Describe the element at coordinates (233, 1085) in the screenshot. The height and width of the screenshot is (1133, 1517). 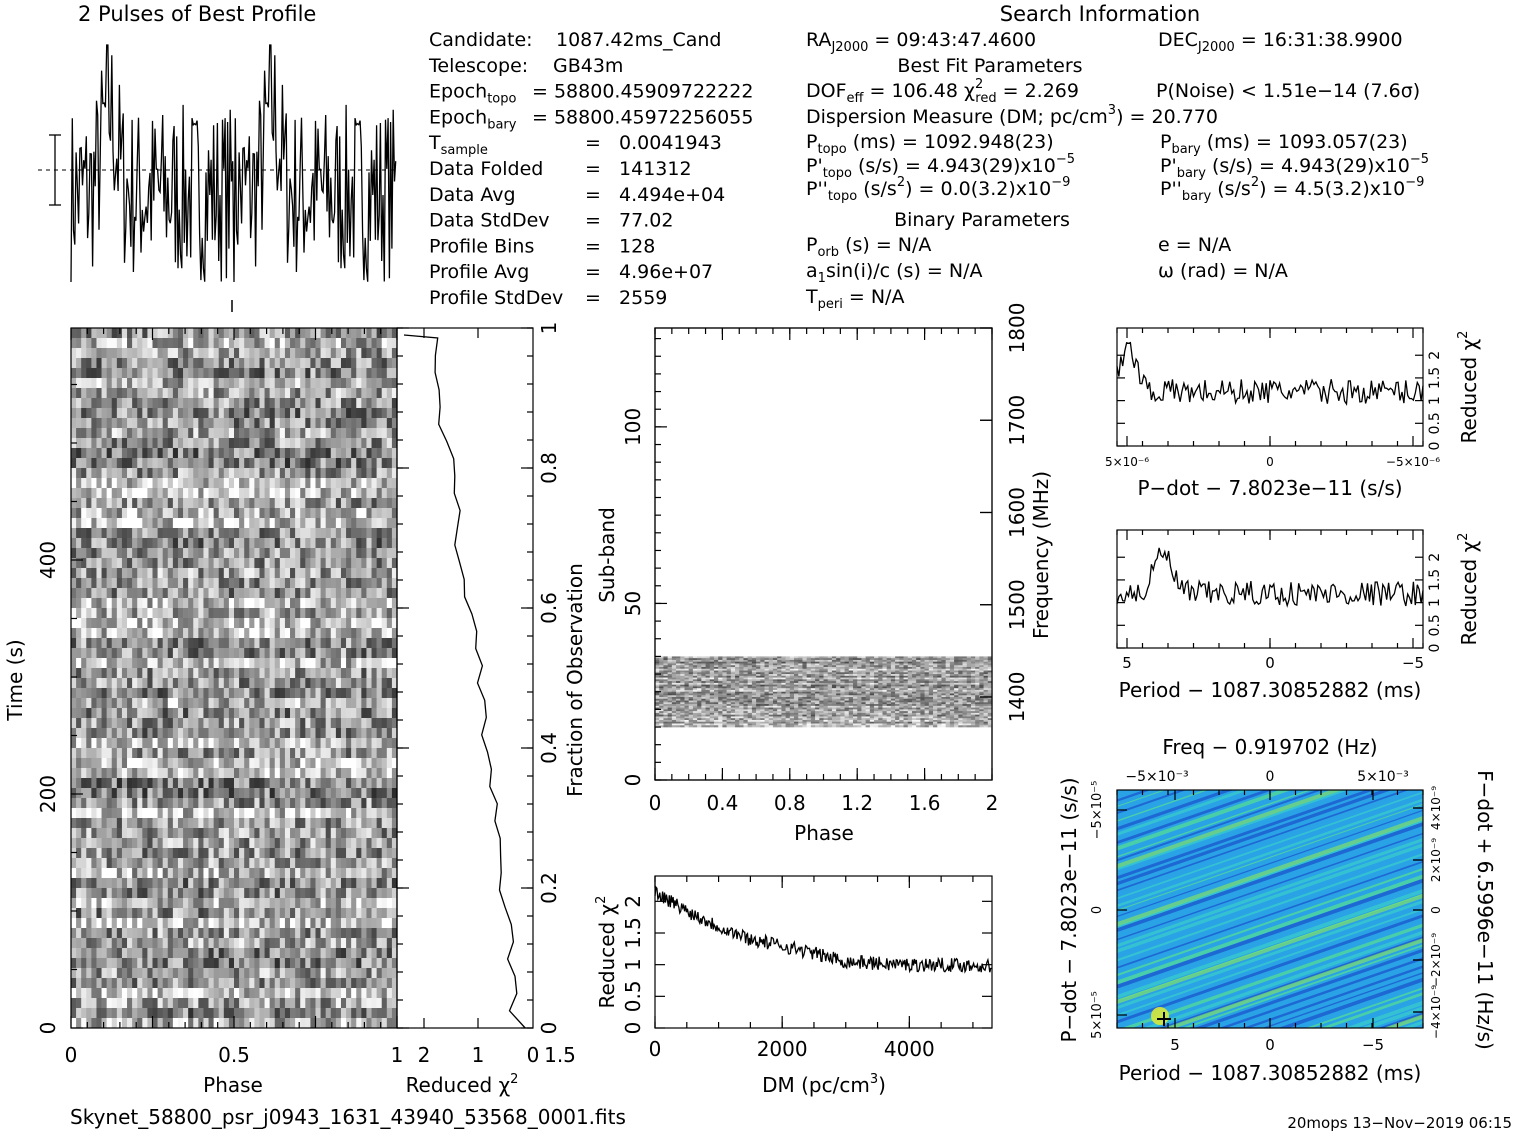
I see `time-phase-x-label: Phase` at that location.